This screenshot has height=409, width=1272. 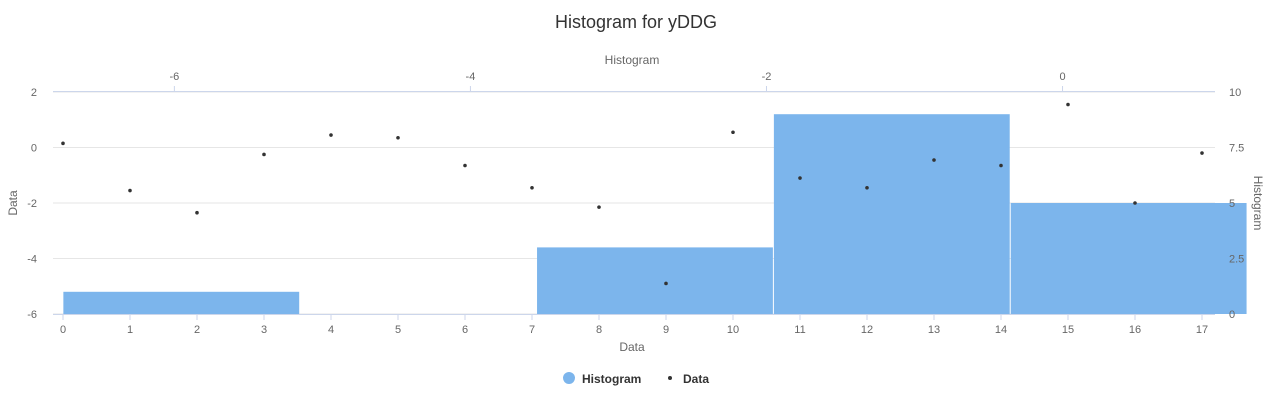 I want to click on x-axis-bottom-ticks: 0 1 2 3 4 5 6 7 8 9 10 11 12 13 14 15 16 17, so click(x=634, y=325).